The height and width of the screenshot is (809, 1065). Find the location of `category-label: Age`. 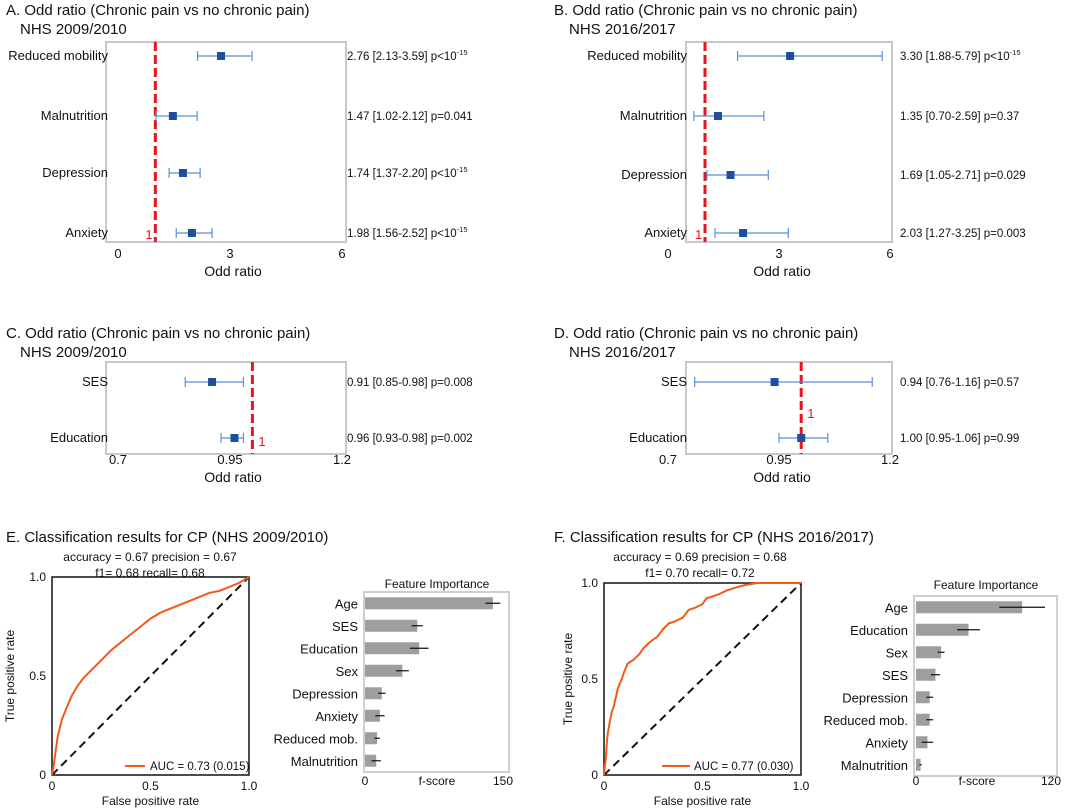

category-label: Age is located at coordinates (346, 603).